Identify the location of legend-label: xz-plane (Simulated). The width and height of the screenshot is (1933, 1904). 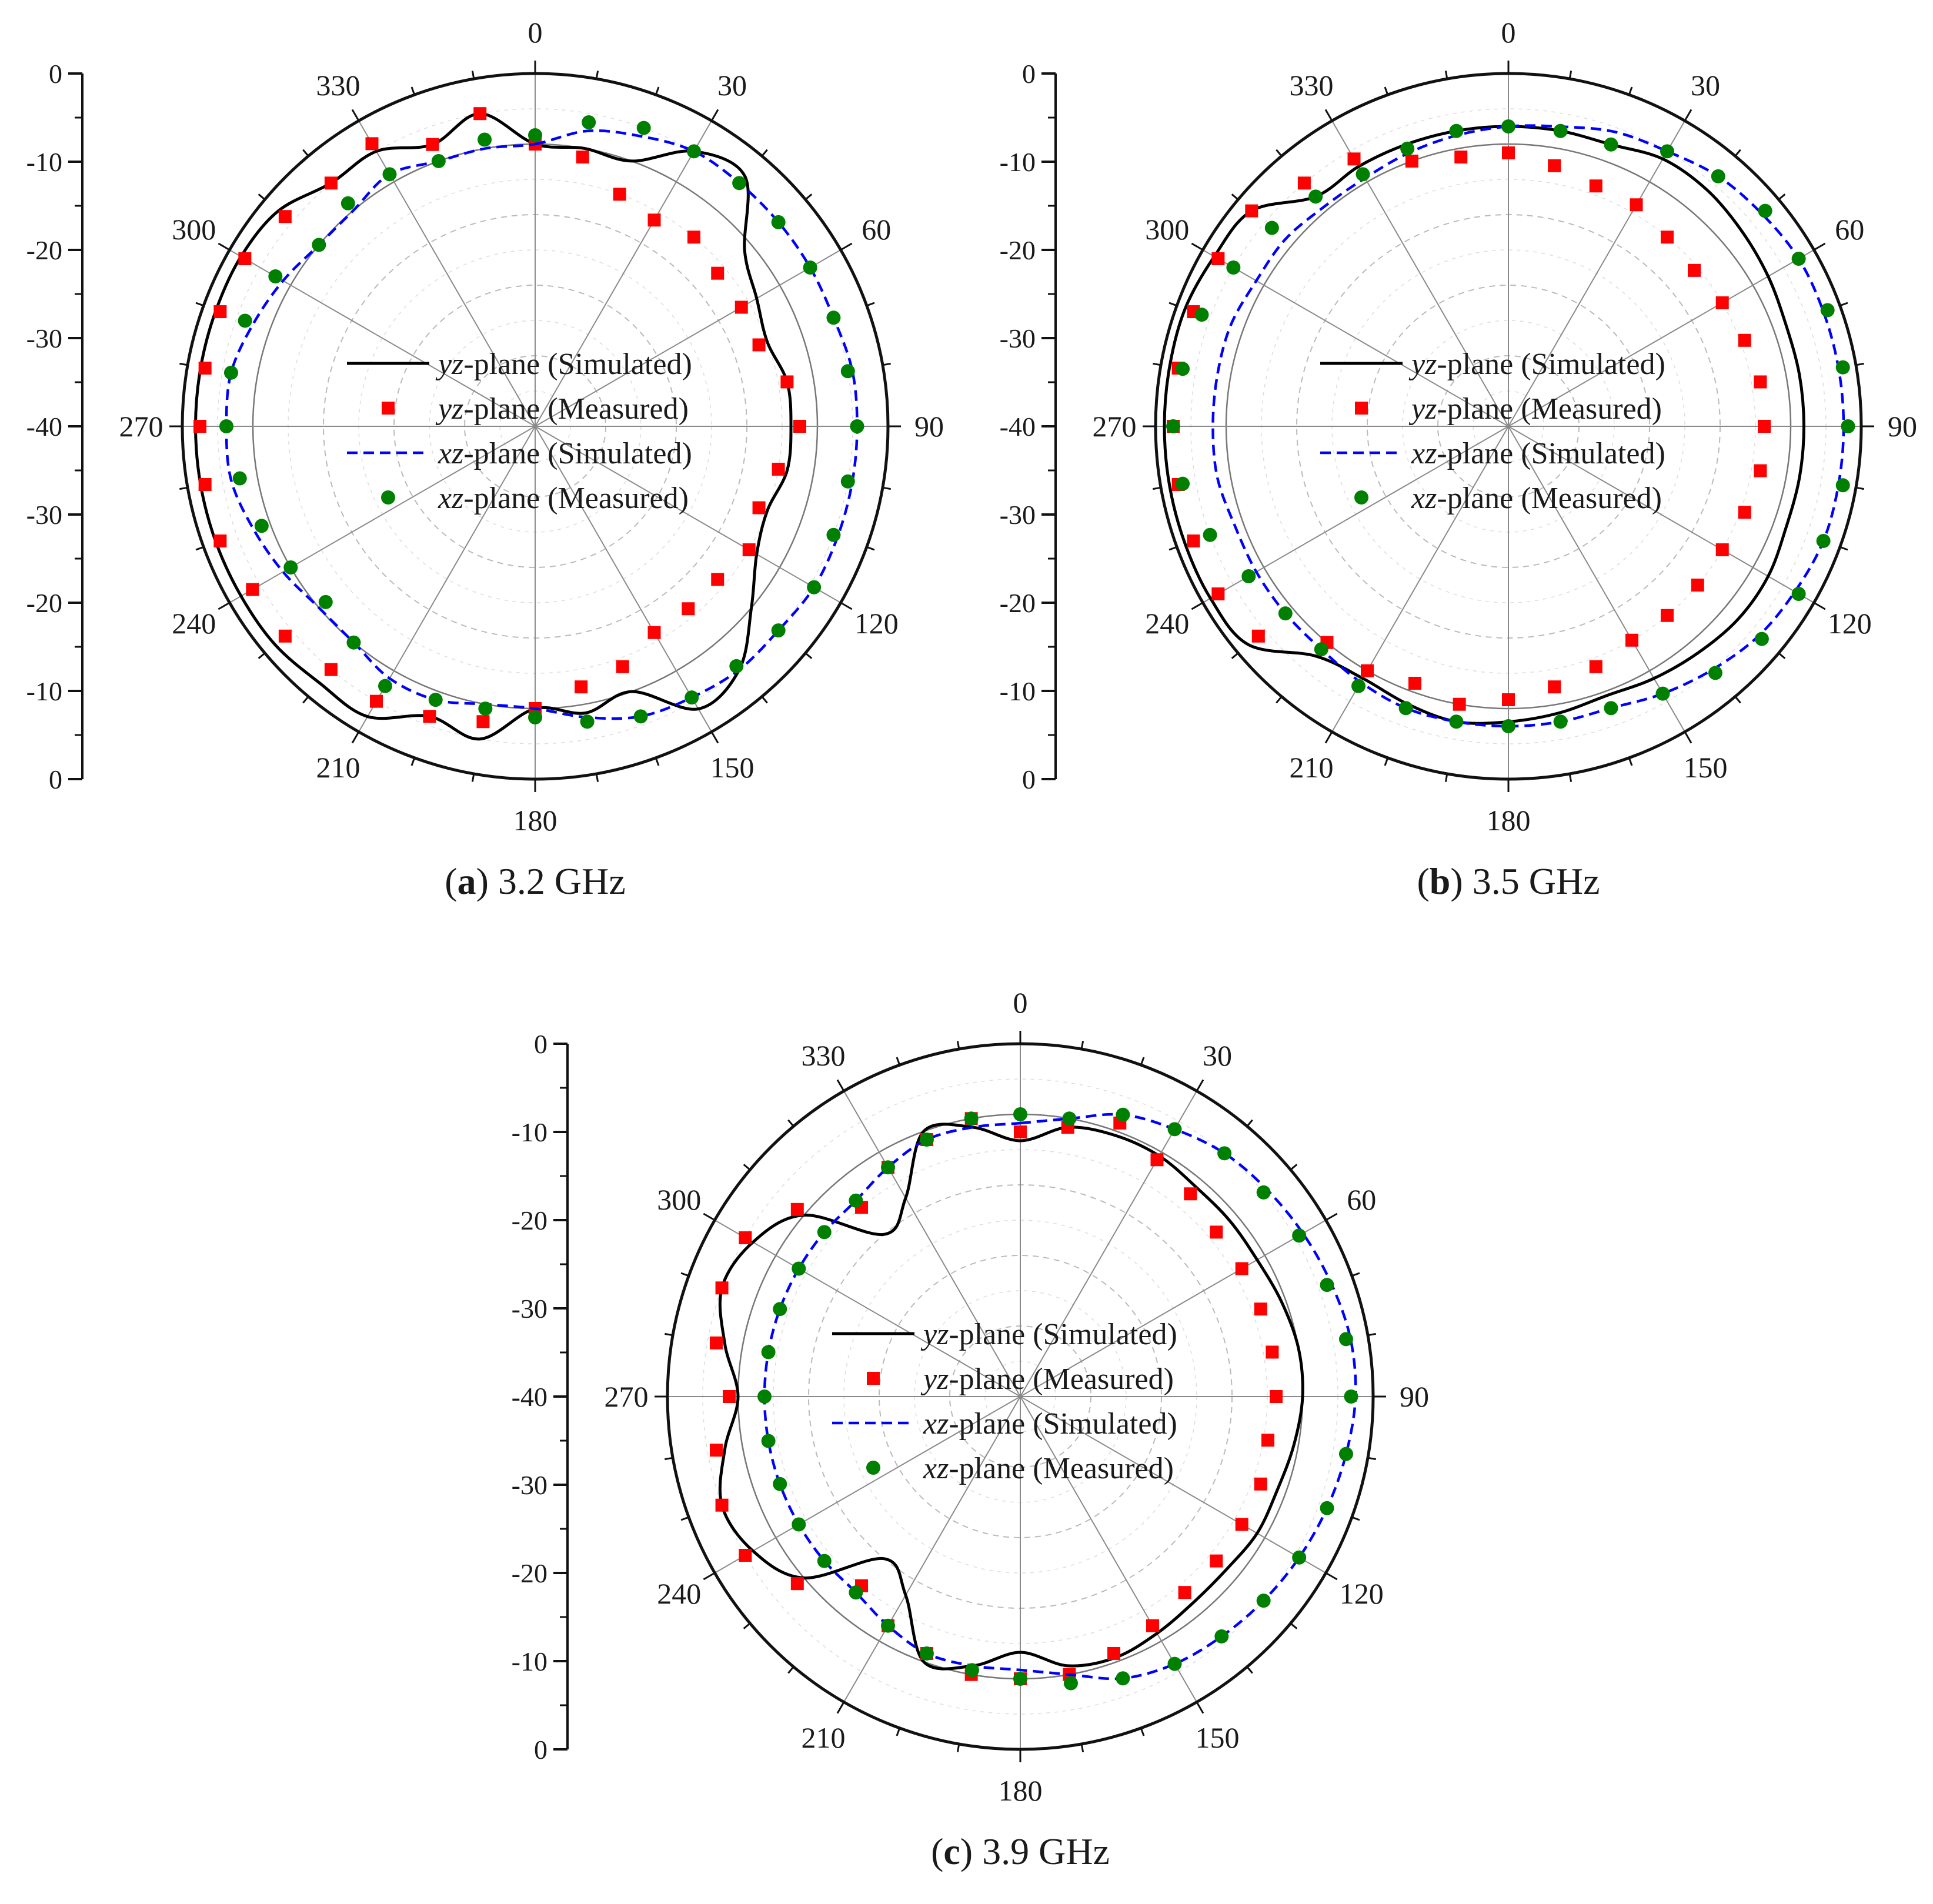
(565, 453).